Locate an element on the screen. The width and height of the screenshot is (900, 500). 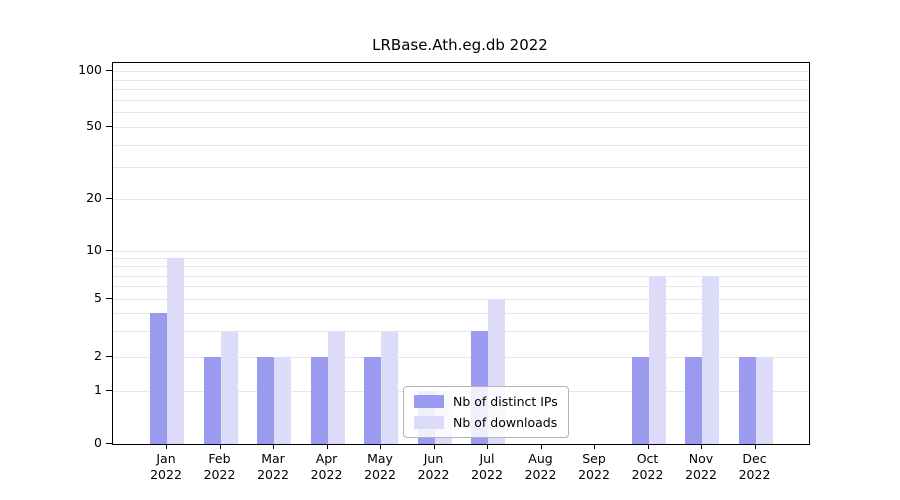
bar-distinct-ips-feb is located at coordinates (212, 400).